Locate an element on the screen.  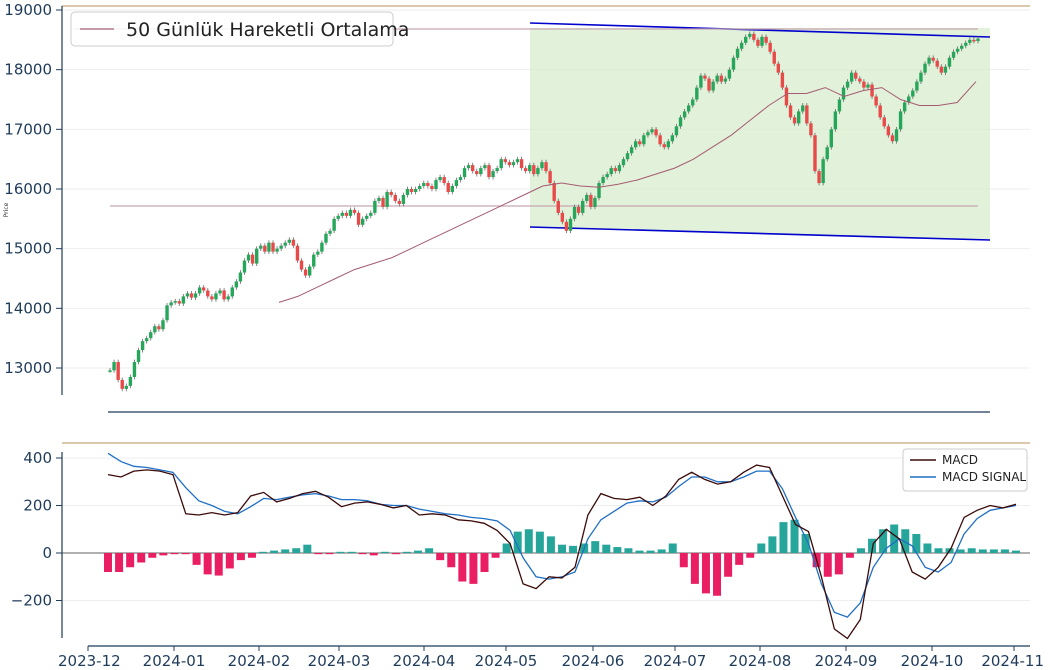
macd-histogram is located at coordinates (562, 557).